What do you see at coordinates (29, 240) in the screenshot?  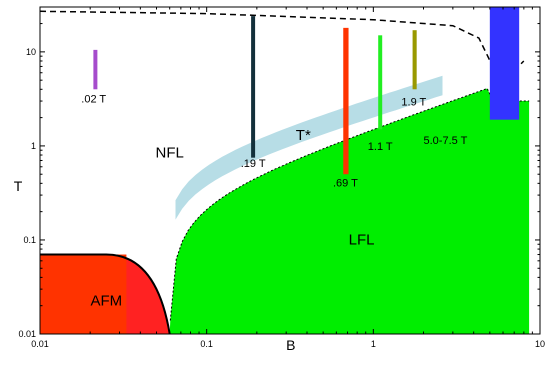 I see `y-tick-label: 0.1` at bounding box center [29, 240].